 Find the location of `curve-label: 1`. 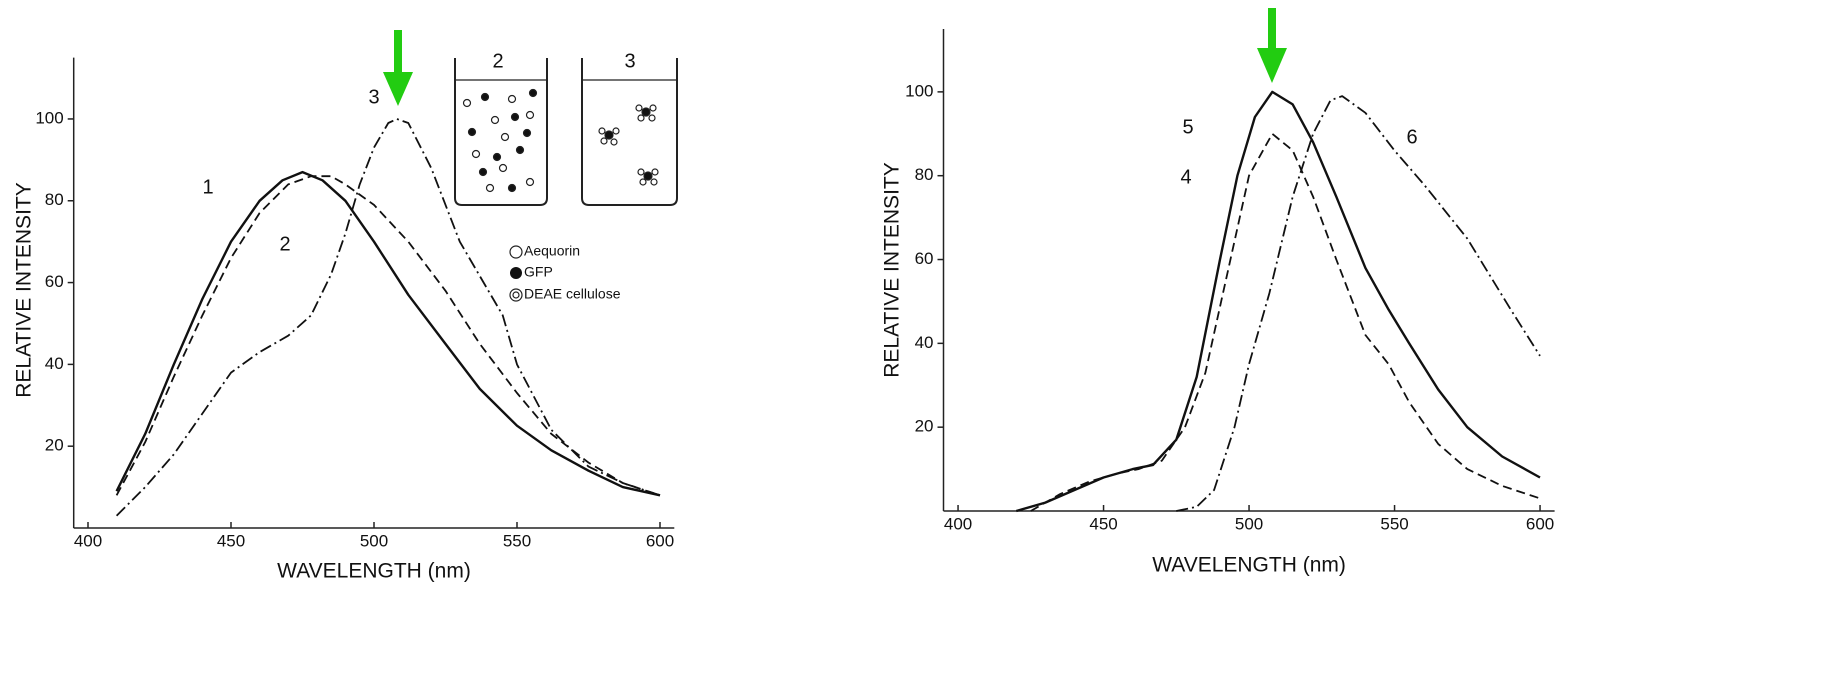

curve-label: 1 is located at coordinates (207, 187).